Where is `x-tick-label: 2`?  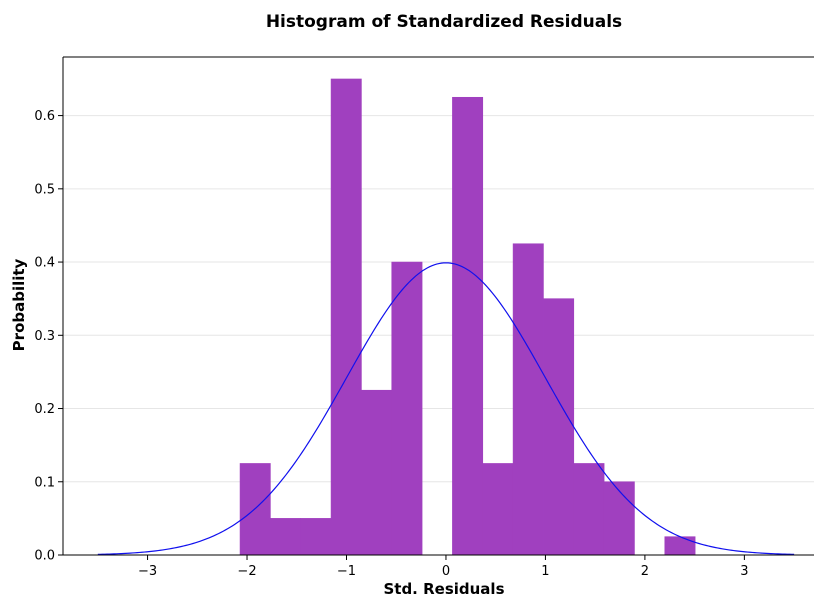 x-tick-label: 2 is located at coordinates (645, 571).